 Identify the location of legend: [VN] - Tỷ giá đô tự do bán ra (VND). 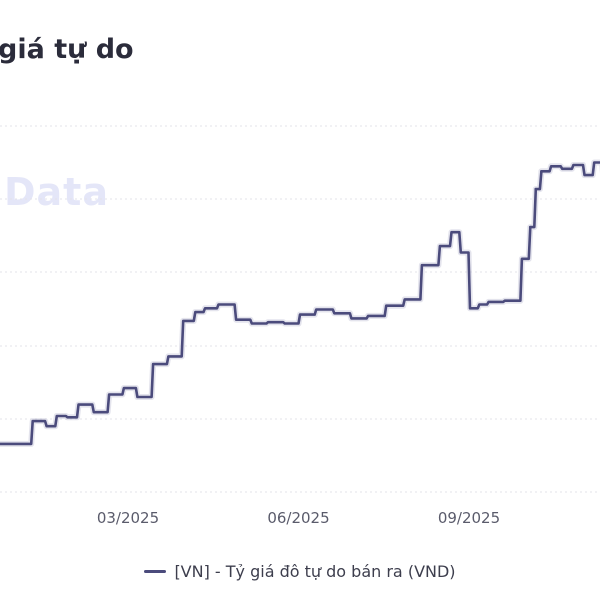
(300, 571).